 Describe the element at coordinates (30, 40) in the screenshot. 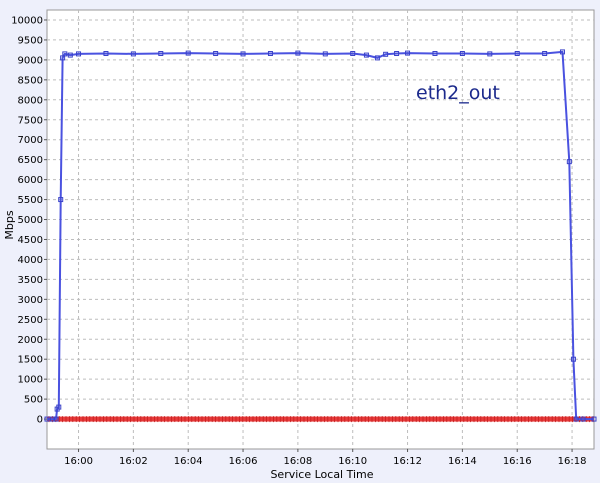

I see `y-tick-label: 9500` at that location.